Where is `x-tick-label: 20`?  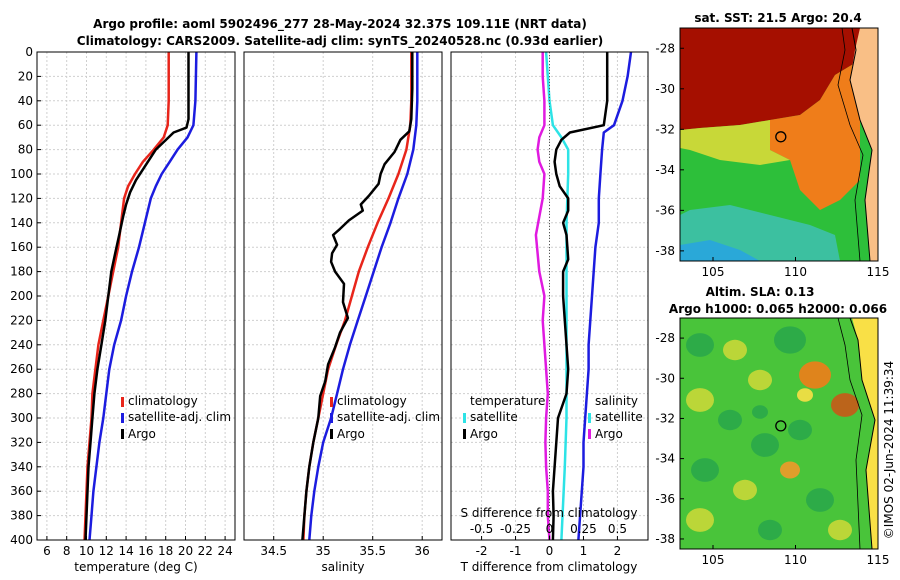 x-tick-label: 20 is located at coordinates (185, 551).